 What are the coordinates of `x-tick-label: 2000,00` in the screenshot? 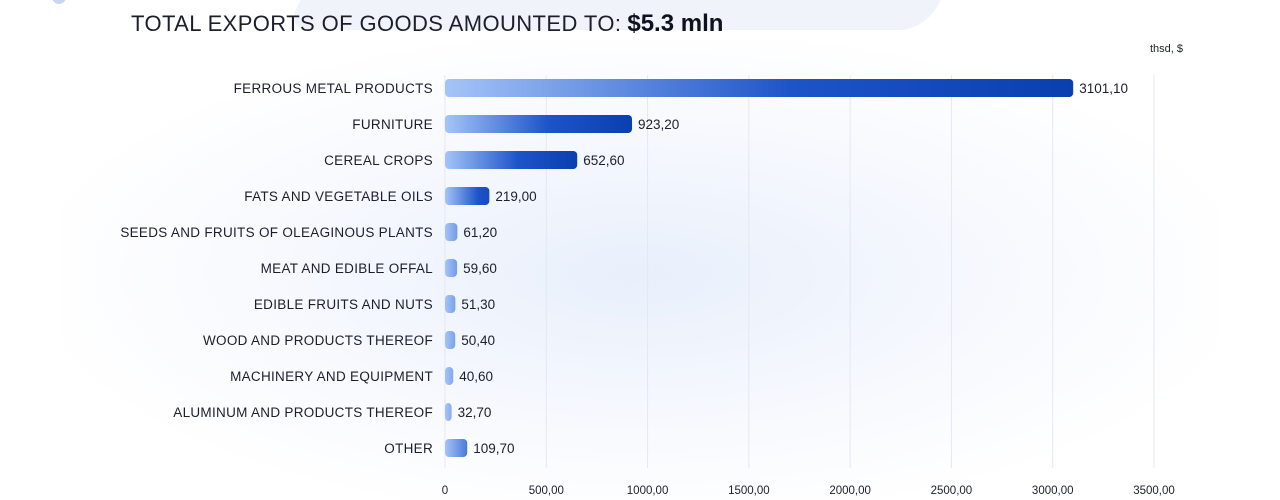 It's located at (850, 491).